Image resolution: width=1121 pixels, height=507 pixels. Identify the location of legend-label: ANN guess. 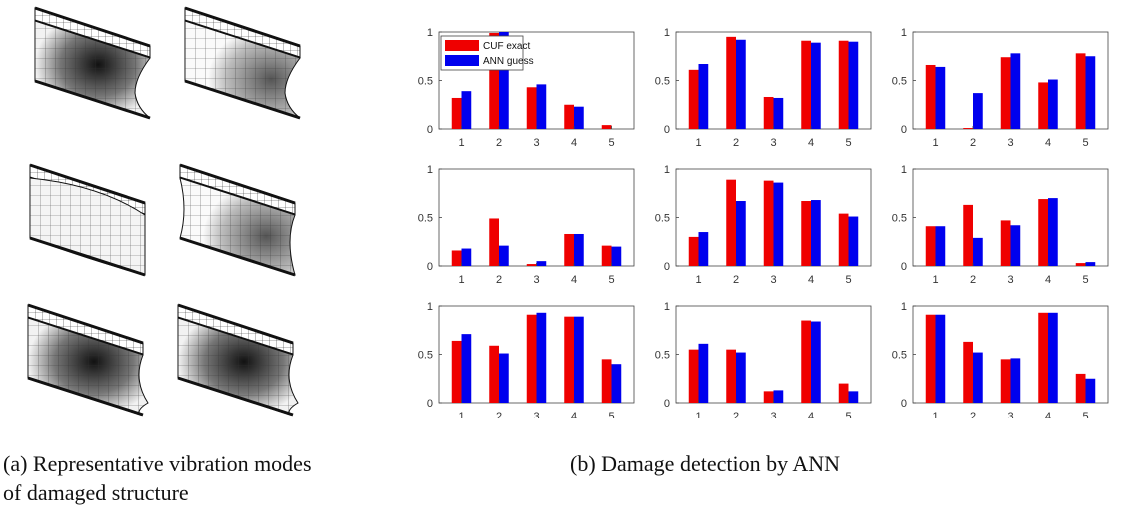
(508, 61).